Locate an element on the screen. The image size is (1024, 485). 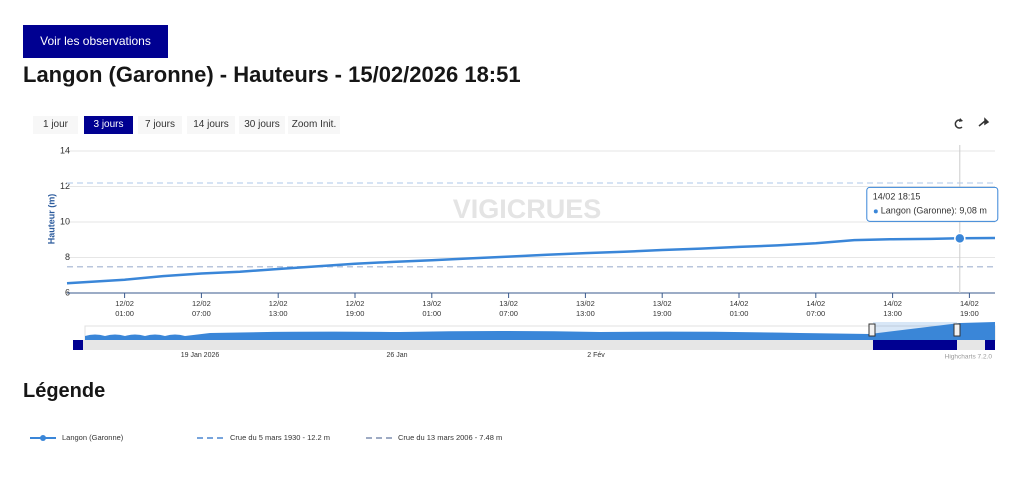
x-tick-label: 14/02 19:00 is located at coordinates (969, 308).